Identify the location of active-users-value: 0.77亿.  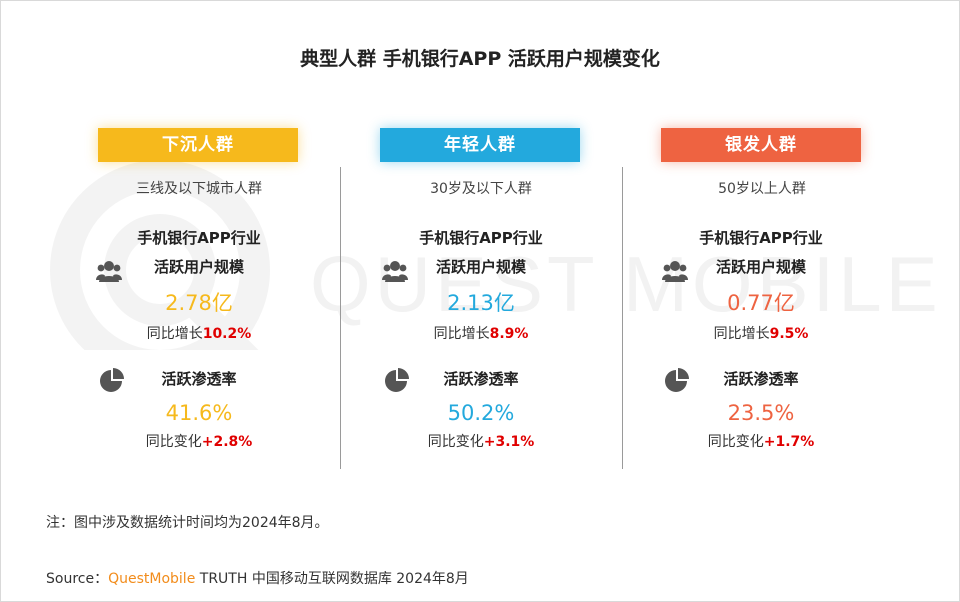
(761, 303).